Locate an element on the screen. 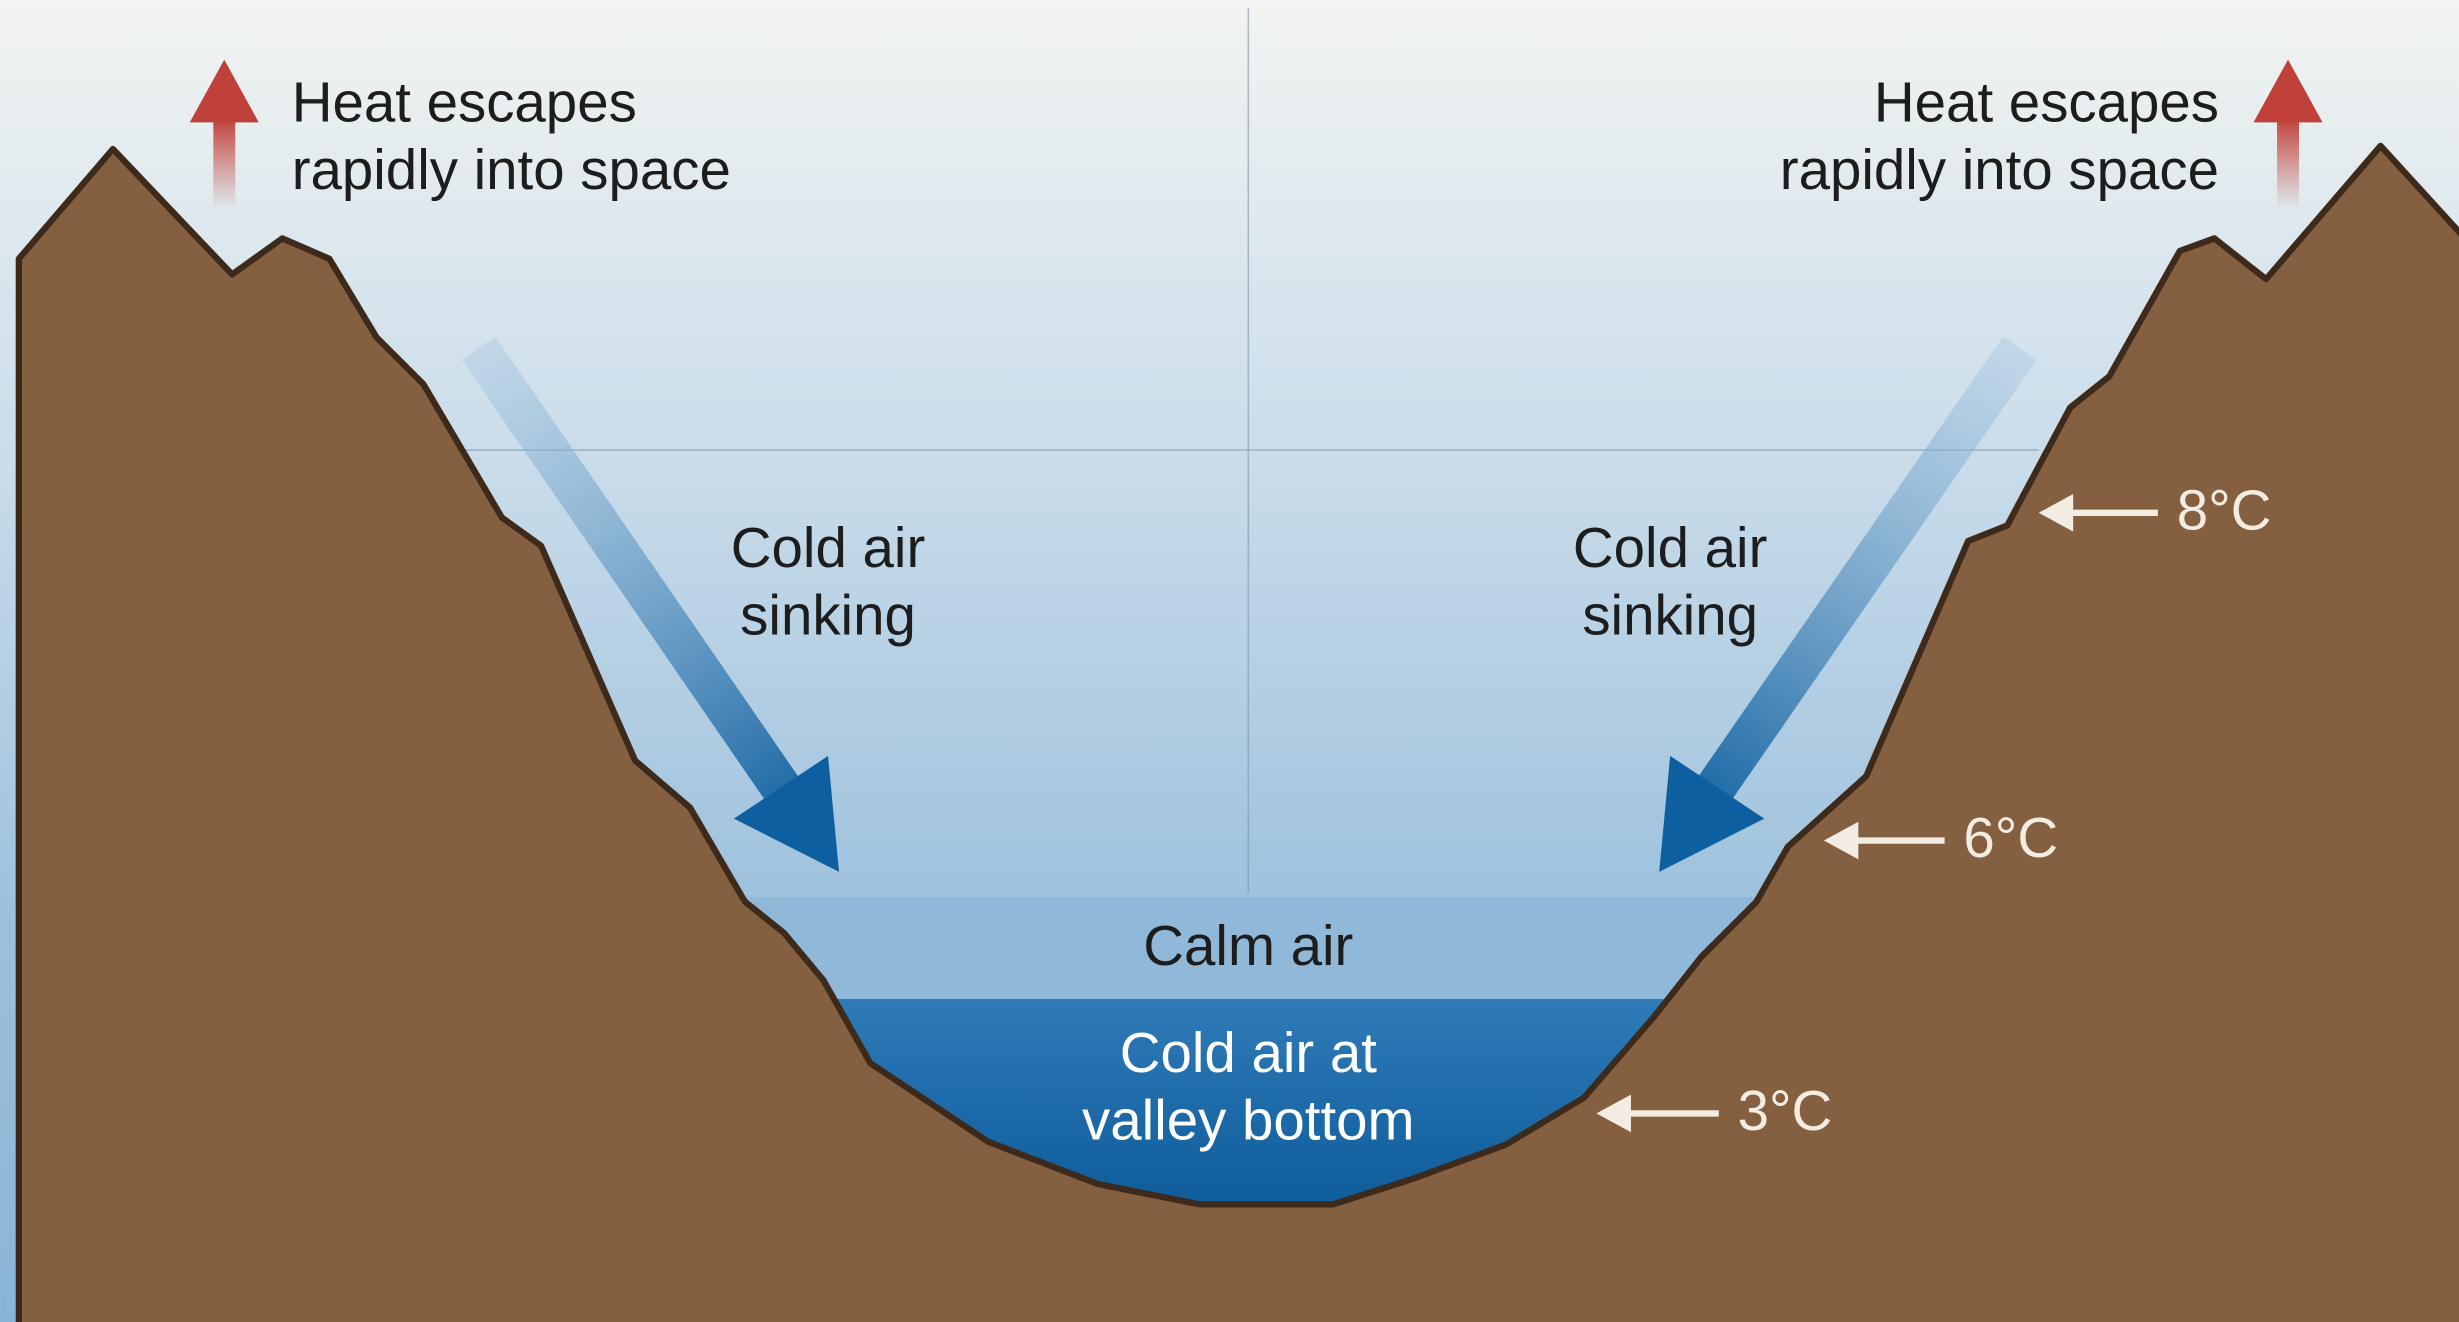  cold-bottom-label: valley bottom is located at coordinates (1248, 1119).